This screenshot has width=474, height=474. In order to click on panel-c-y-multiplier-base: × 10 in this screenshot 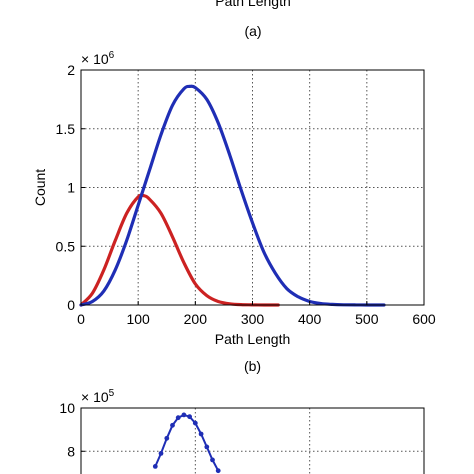, I will do `click(95, 397)`.